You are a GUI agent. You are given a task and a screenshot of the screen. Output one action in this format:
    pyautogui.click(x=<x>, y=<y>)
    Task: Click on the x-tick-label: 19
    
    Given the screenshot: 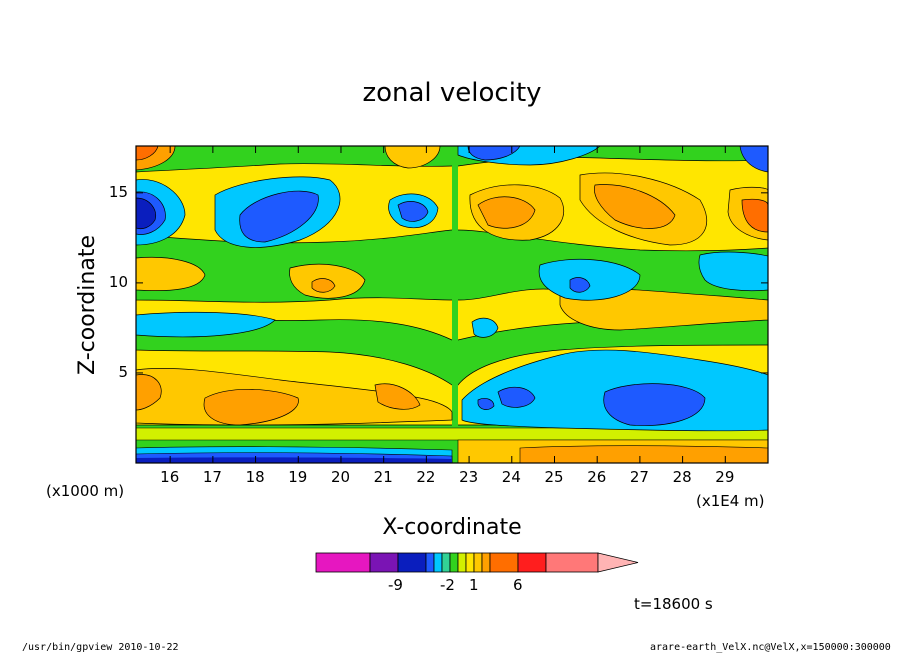 What is the action you would take?
    pyautogui.click(x=298, y=477)
    